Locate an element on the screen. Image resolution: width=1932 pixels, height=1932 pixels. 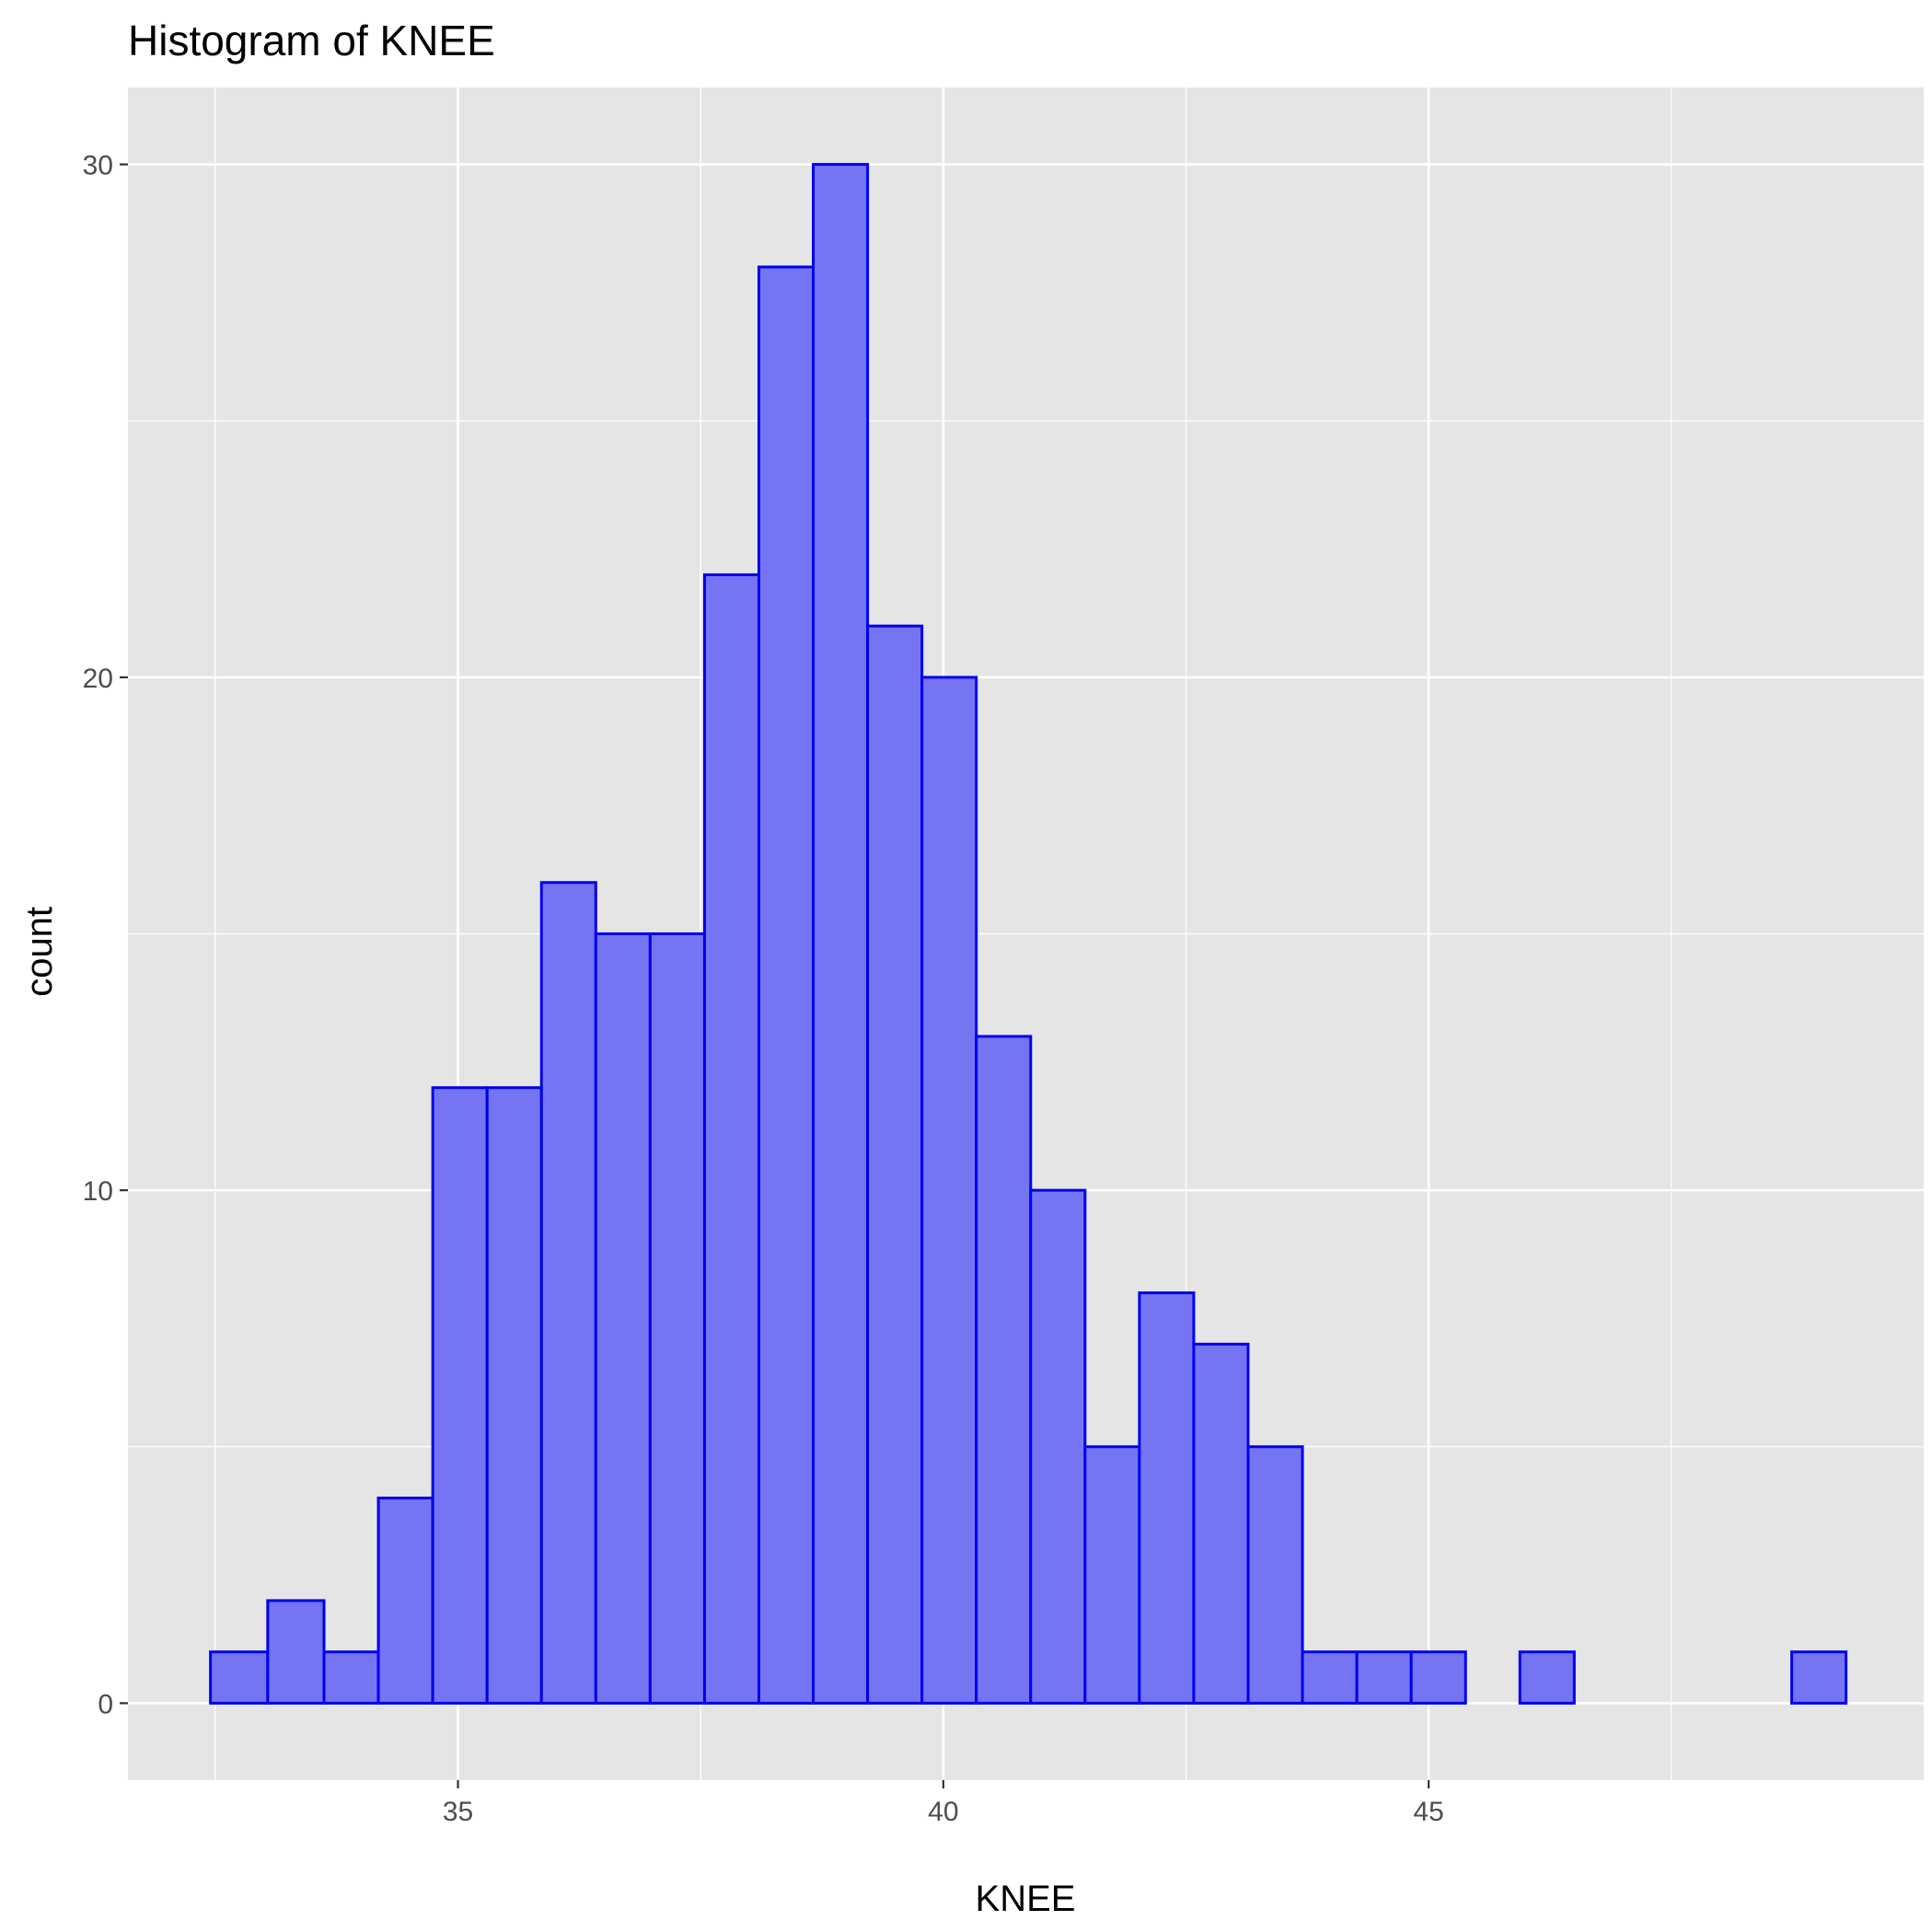
x-tick-label: 35 is located at coordinates (458, 1812).